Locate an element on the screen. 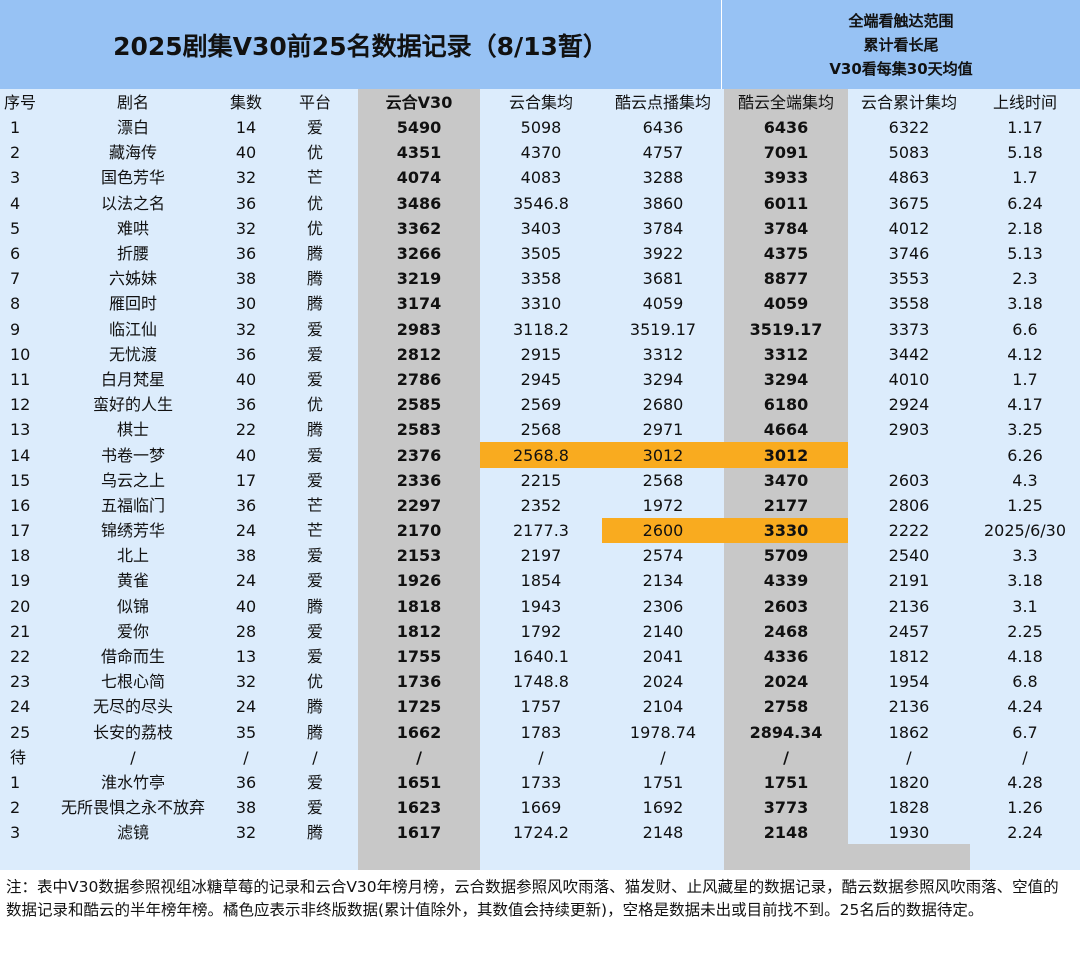 The width and height of the screenshot is (1080, 958). cell-yunhe-cum-avg: 2540 is located at coordinates (909, 556).